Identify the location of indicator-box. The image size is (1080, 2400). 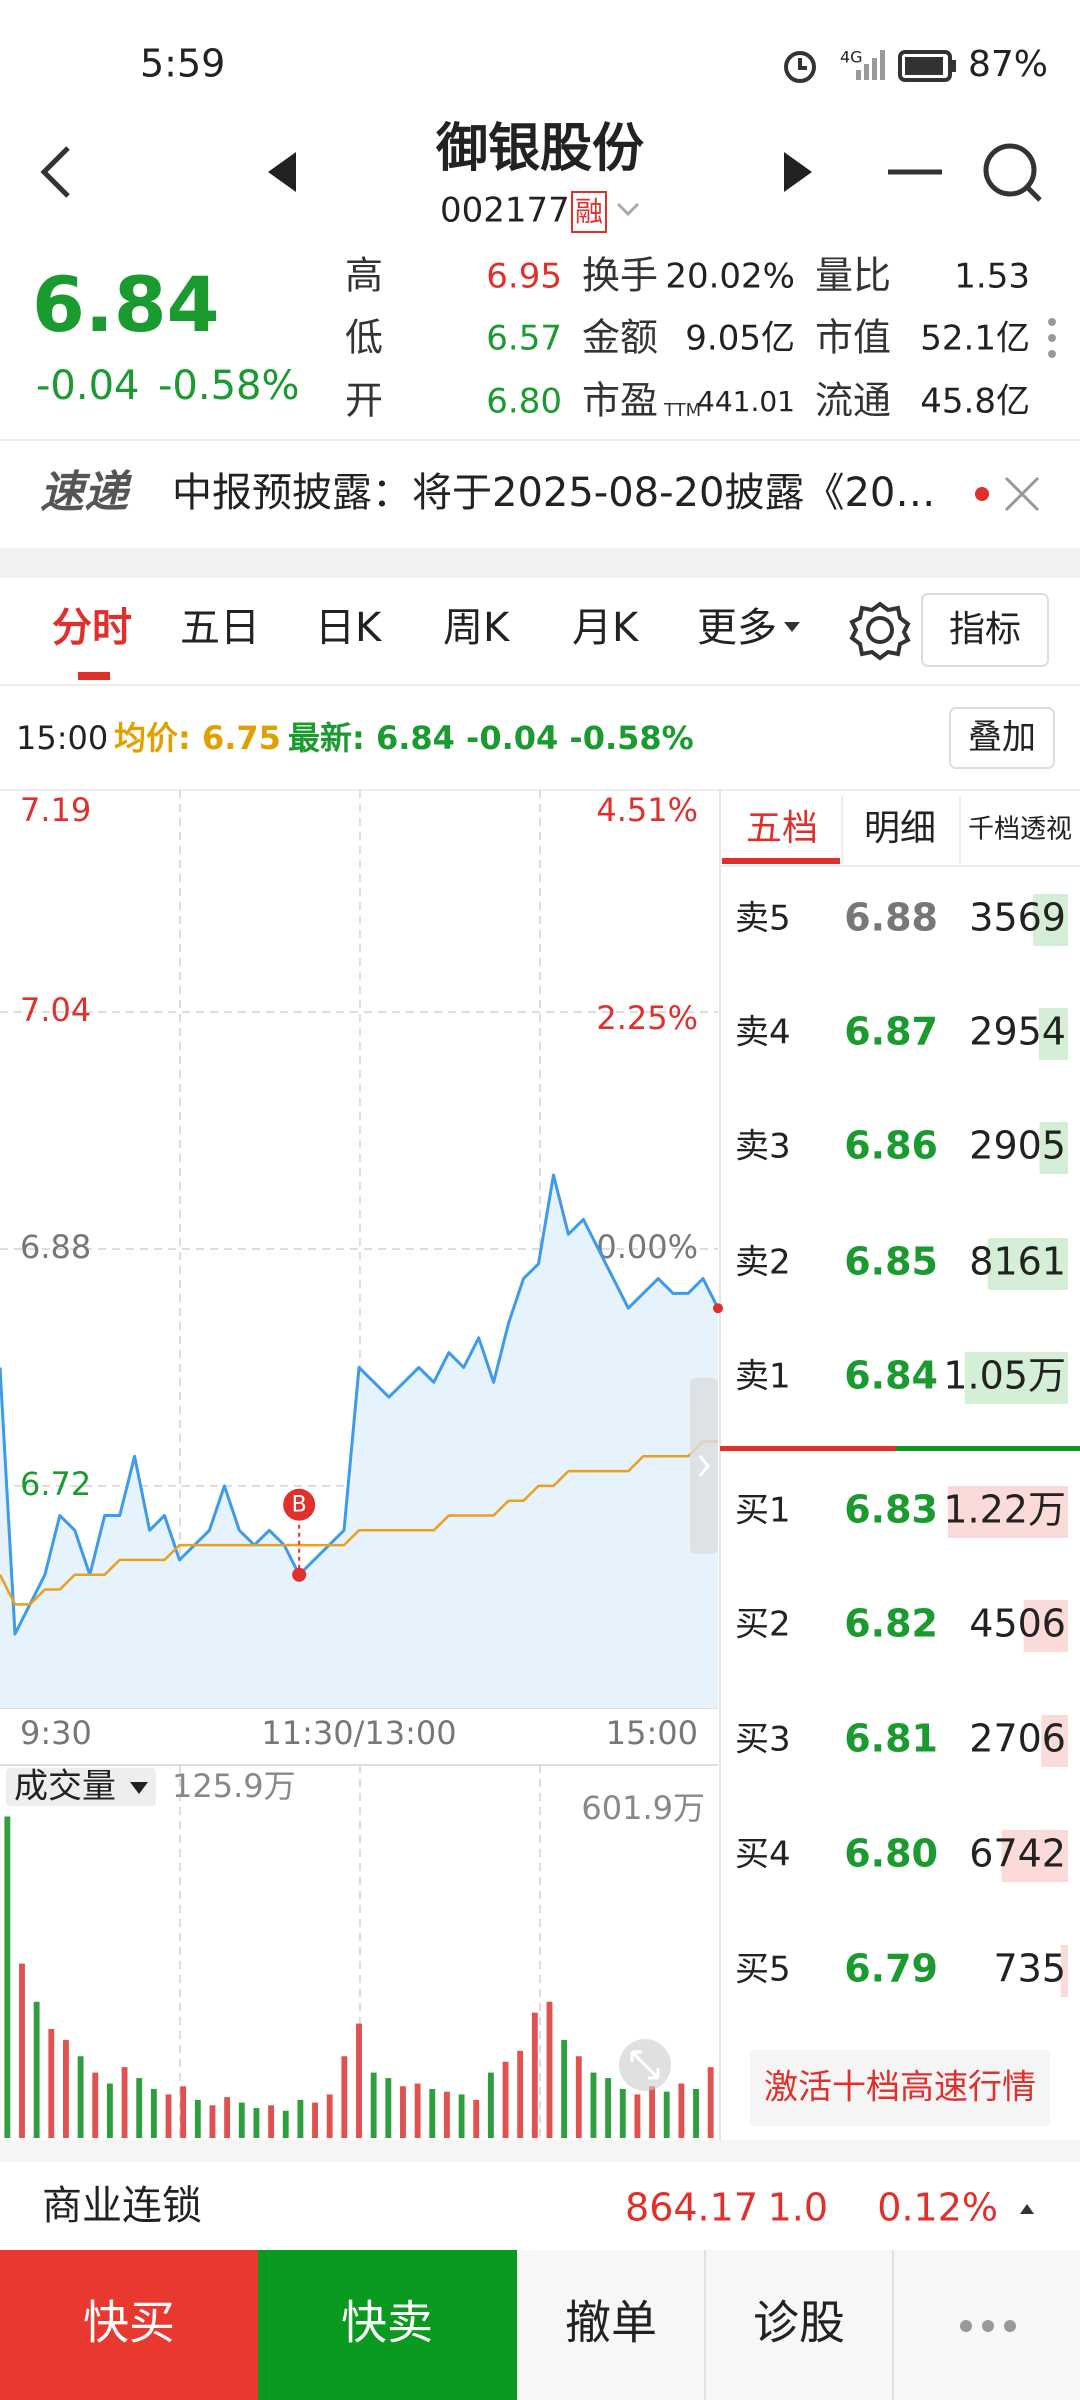
(985, 630).